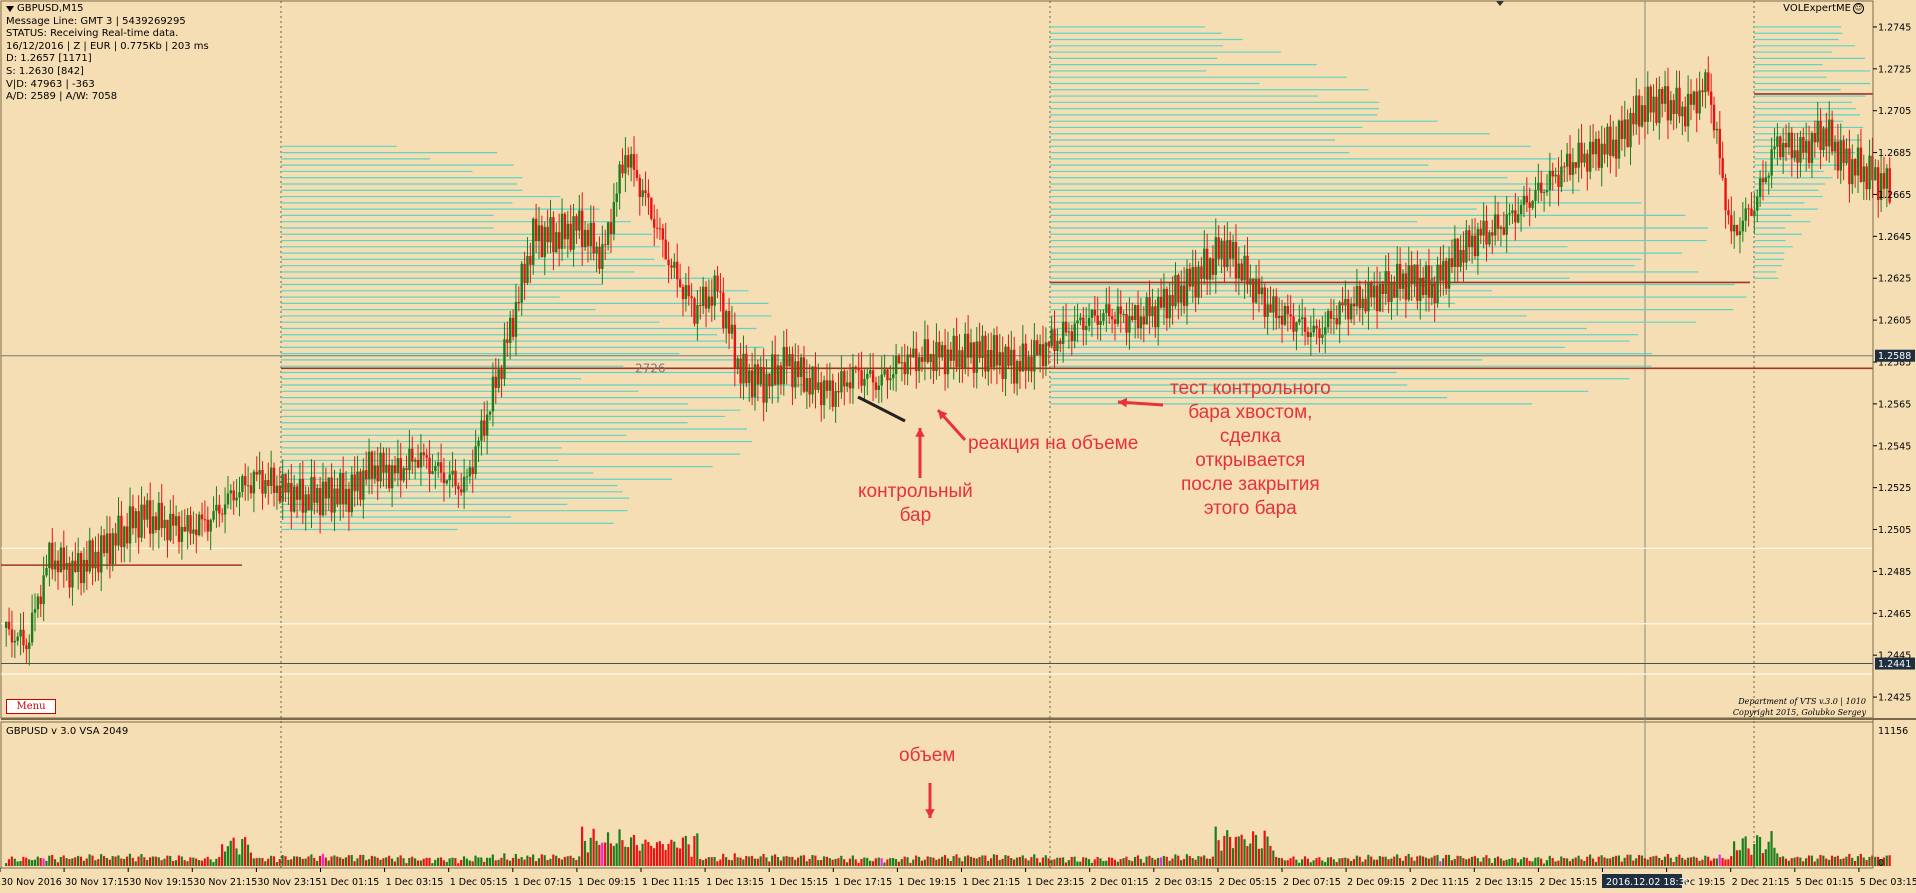  Describe the element at coordinates (1802, 701) in the screenshot. I see `copyright-line: Department of VTS v.3.0 | 1010` at that location.